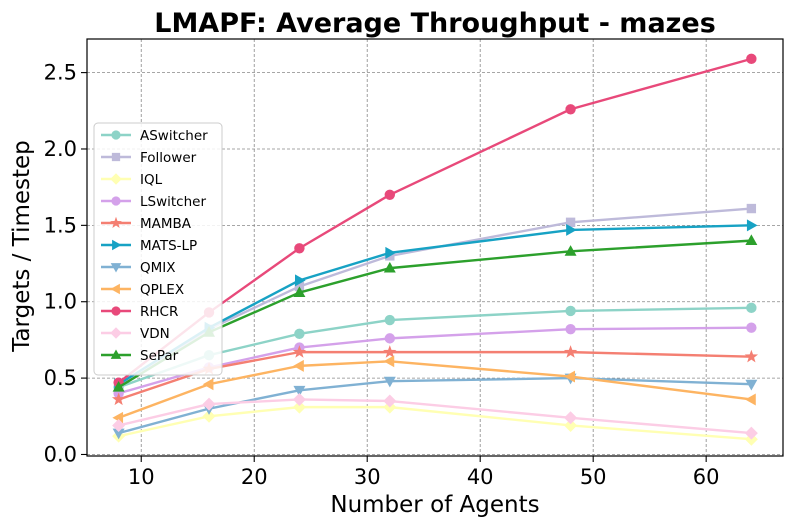 The image size is (792, 526). What do you see at coordinates (60, 378) in the screenshot?
I see `y-tick-label: 0.5` at bounding box center [60, 378].